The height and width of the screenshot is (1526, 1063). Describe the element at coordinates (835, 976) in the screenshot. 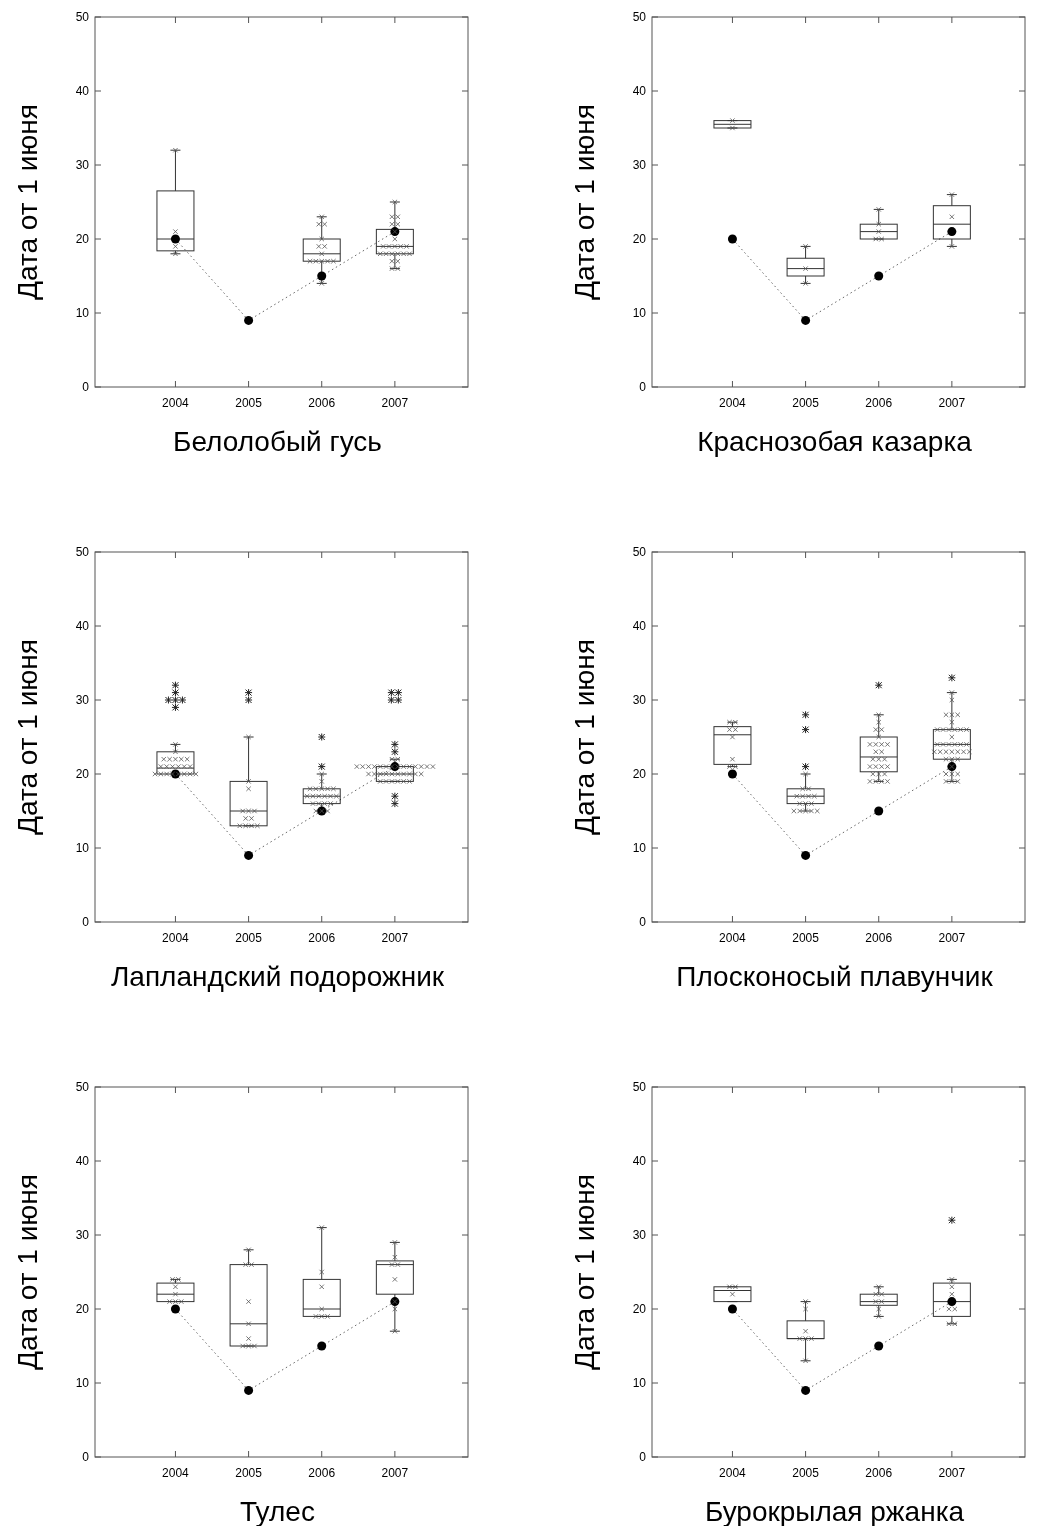

I see `x-axis-title: Плосконосый плавунчик` at that location.